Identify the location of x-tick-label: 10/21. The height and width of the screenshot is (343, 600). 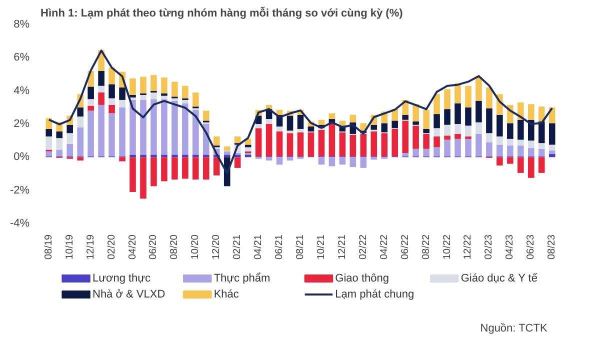
(321, 247).